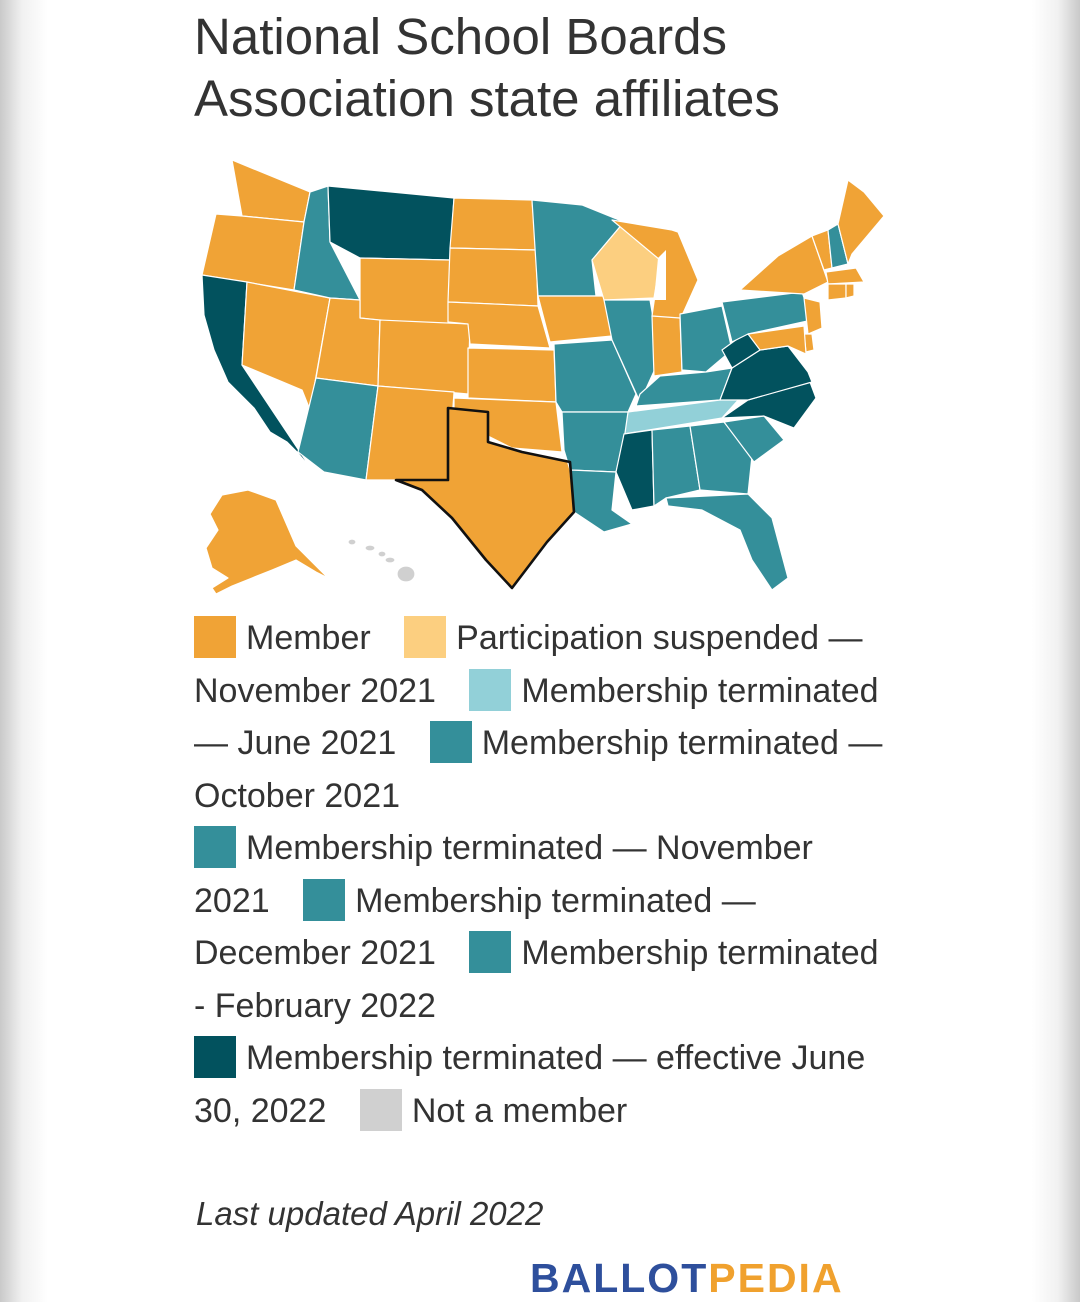 This screenshot has height=1302, width=1080. What do you see at coordinates (754, 439) in the screenshot?
I see `state-sc` at bounding box center [754, 439].